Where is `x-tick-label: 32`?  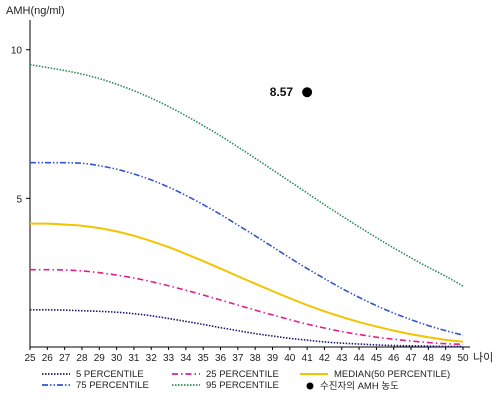 x-tick-label: 32 is located at coordinates (152, 358).